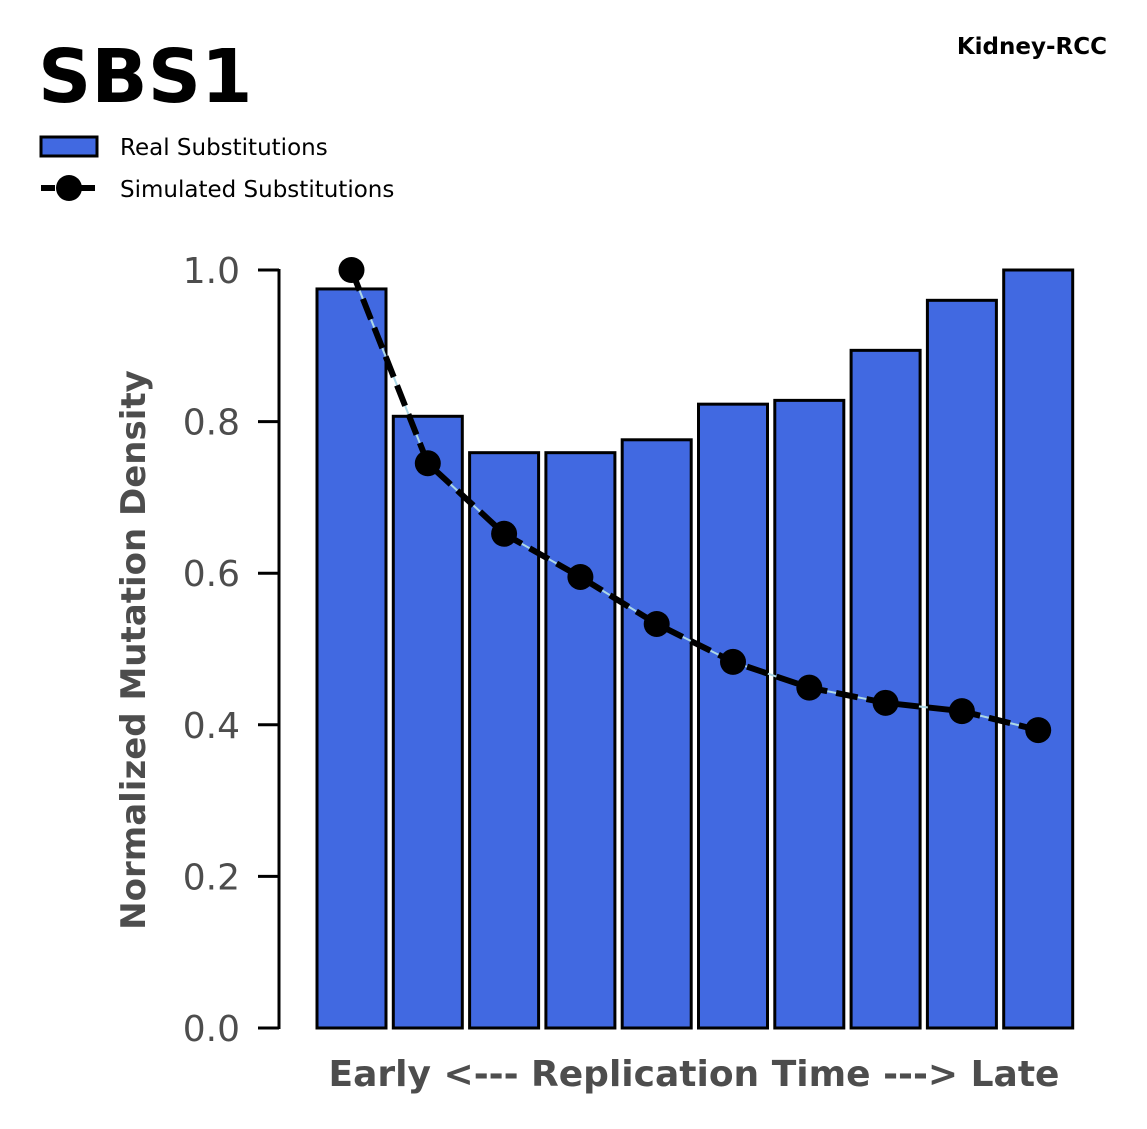 This screenshot has height=1129, width=1147. Describe the element at coordinates (211, 271) in the screenshot. I see `y-tick-label: 1.0` at that location.